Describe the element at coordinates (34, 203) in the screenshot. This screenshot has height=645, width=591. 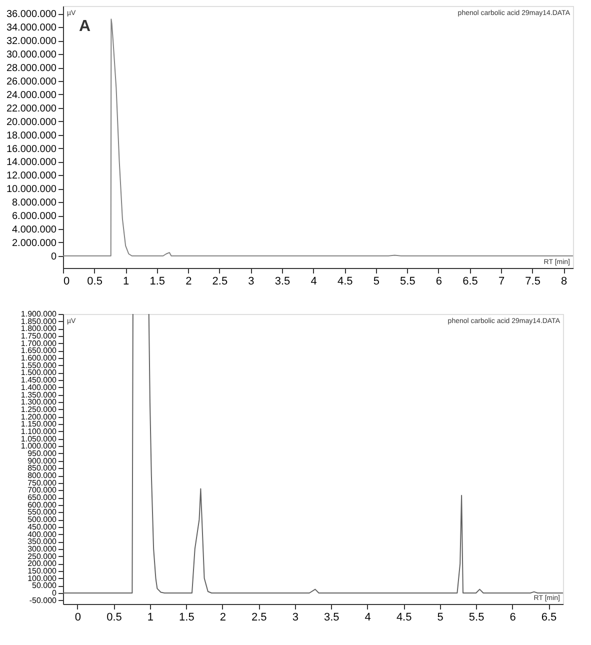
I see `y-tick-label: 8.000.000` at that location.